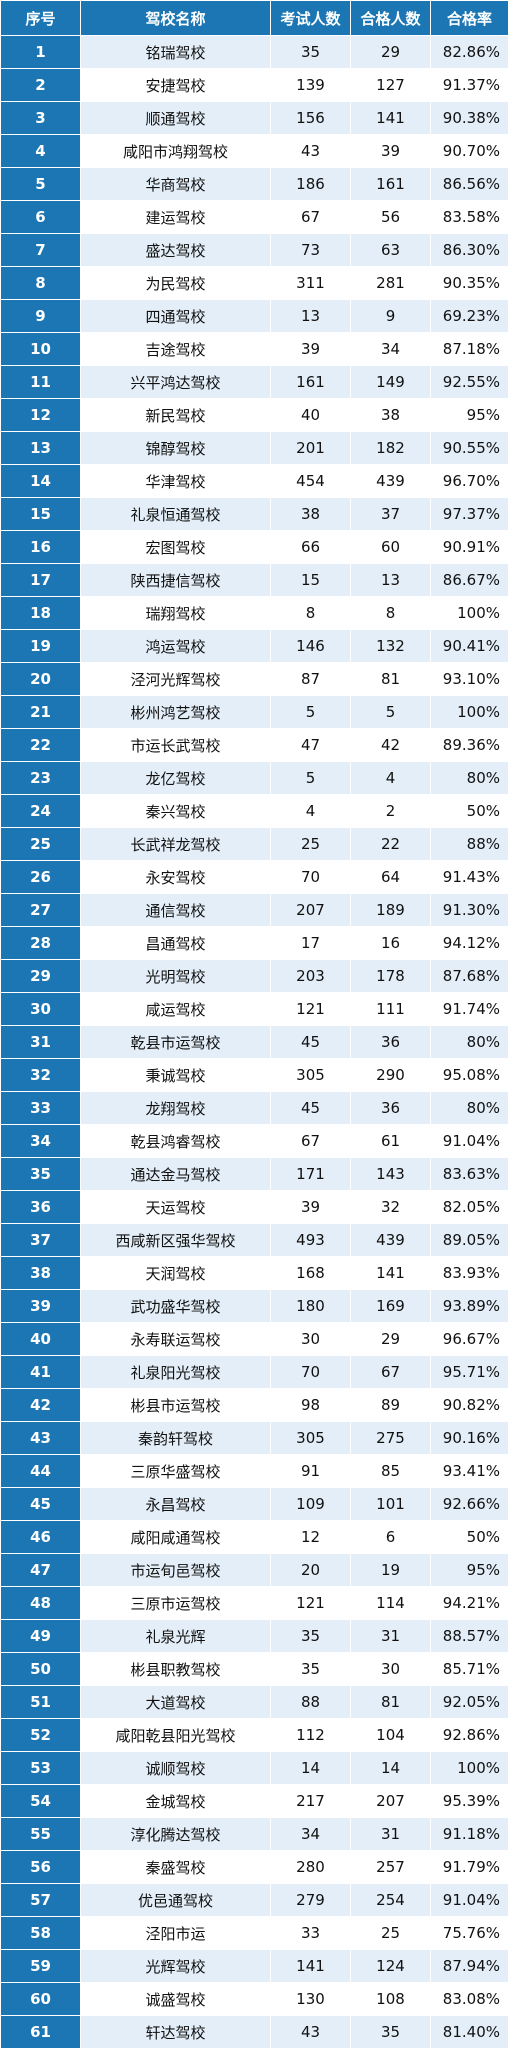 The image size is (508, 2049). Describe the element at coordinates (176, 1306) in the screenshot. I see `school-name-cell: 武功盛华驾校` at that location.